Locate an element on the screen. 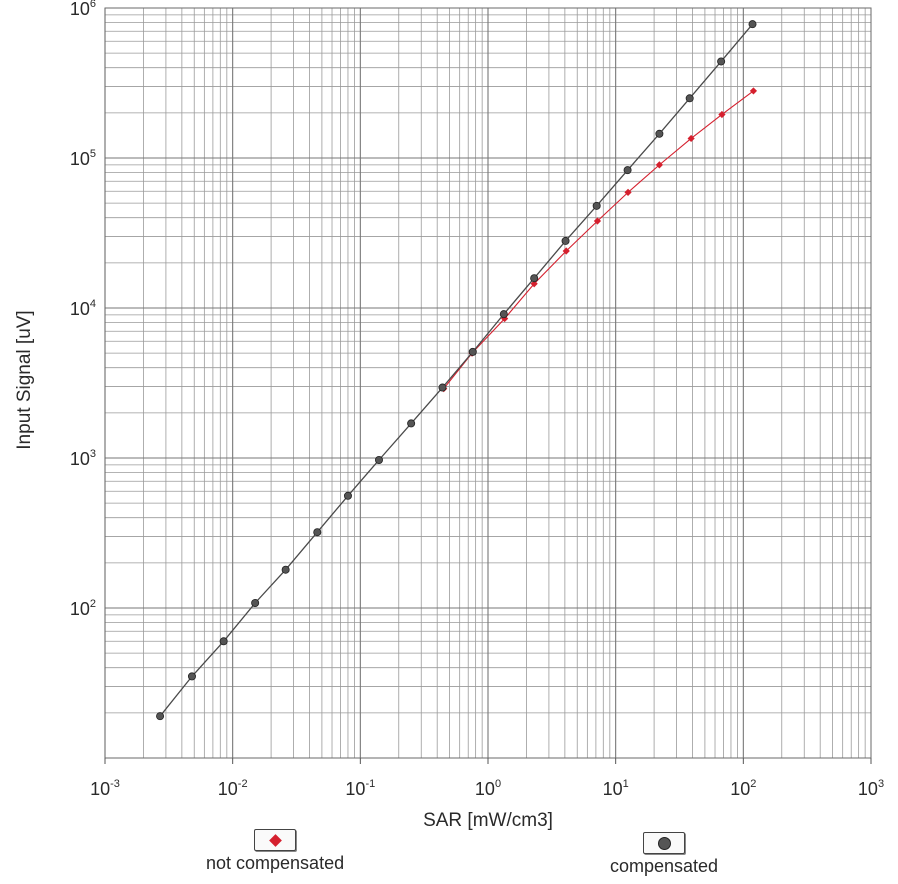 The image size is (898, 884). x-tick-labels: 10⁻³ 10⁻² 10⁻¹ 10⁰ 10¹ 10² 10³ is located at coordinates (487, 778).